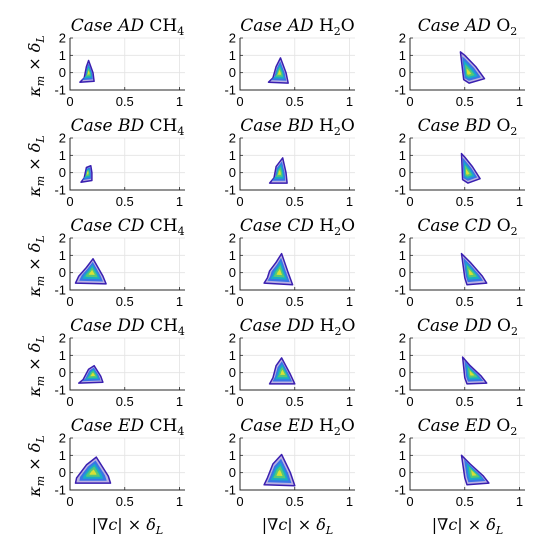 This screenshot has height=542, width=550. I want to click on panel-title: Case BD H2O, so click(297, 127).